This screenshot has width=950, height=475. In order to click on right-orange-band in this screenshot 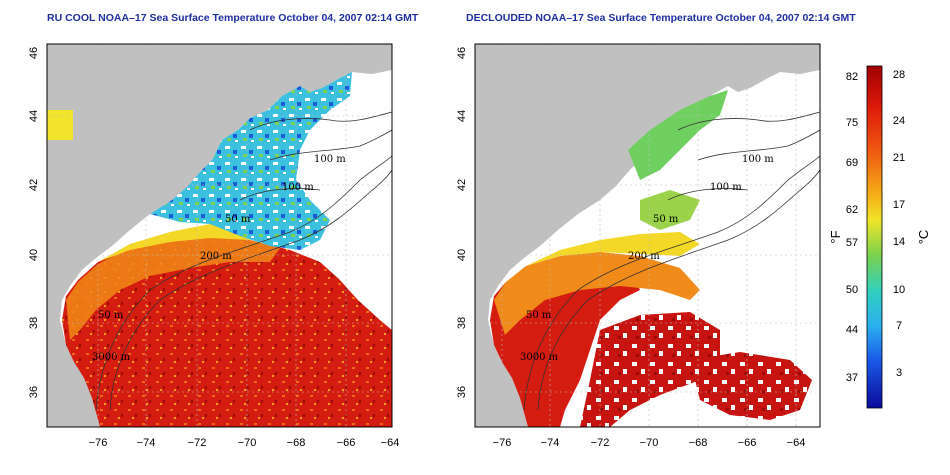, I will do `click(597, 293)`.